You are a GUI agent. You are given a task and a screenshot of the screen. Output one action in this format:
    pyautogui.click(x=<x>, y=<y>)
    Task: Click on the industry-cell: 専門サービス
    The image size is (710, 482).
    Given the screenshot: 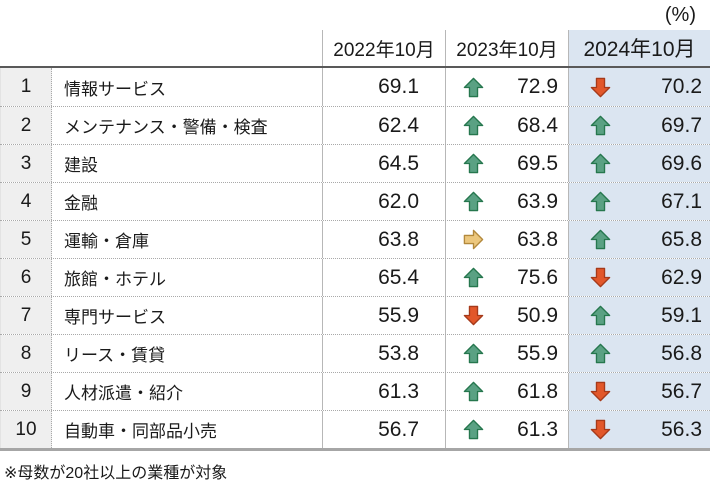 What is the action you would take?
    pyautogui.click(x=187, y=315)
    